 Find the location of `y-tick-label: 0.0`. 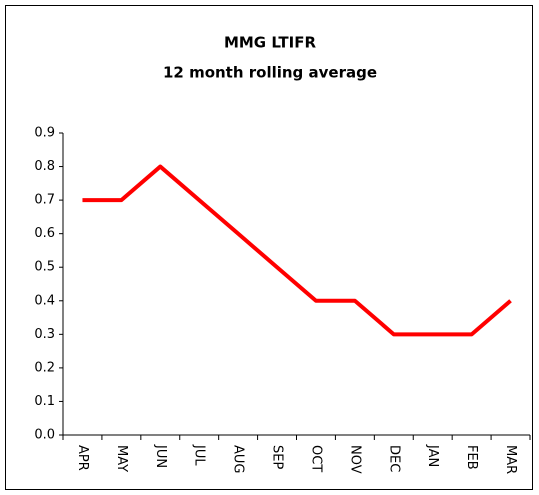

y-tick-label: 0.0 is located at coordinates (44, 435).